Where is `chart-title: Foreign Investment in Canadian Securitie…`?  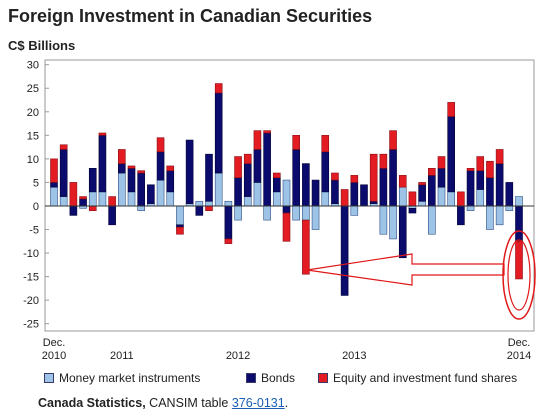 chart-title: Foreign Investment in Canadian Securitie… is located at coordinates (190, 16).